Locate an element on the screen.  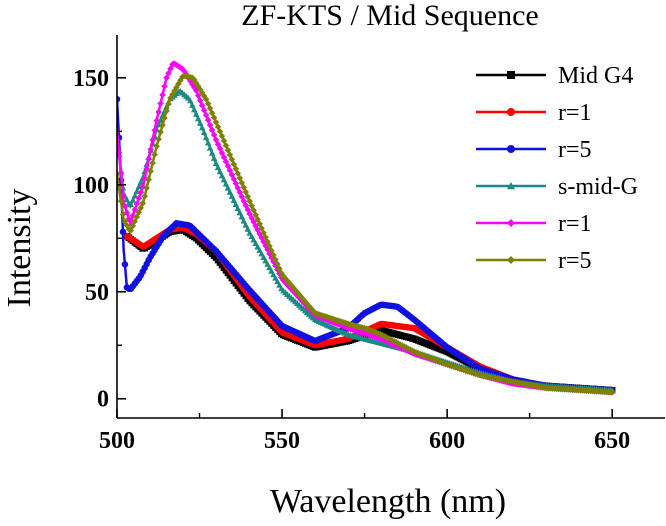
legend: Mid G4 r=1 r=5 s-mid-G r=1 r=5 is located at coordinates (557, 168).